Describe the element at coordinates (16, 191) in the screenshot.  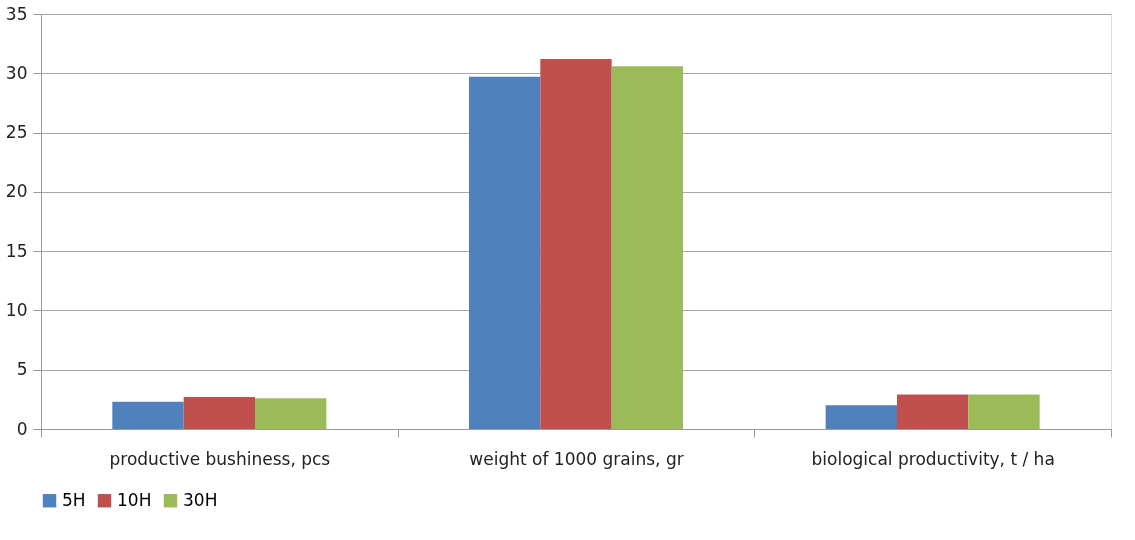
I see `y-tick-label: 20` at that location.